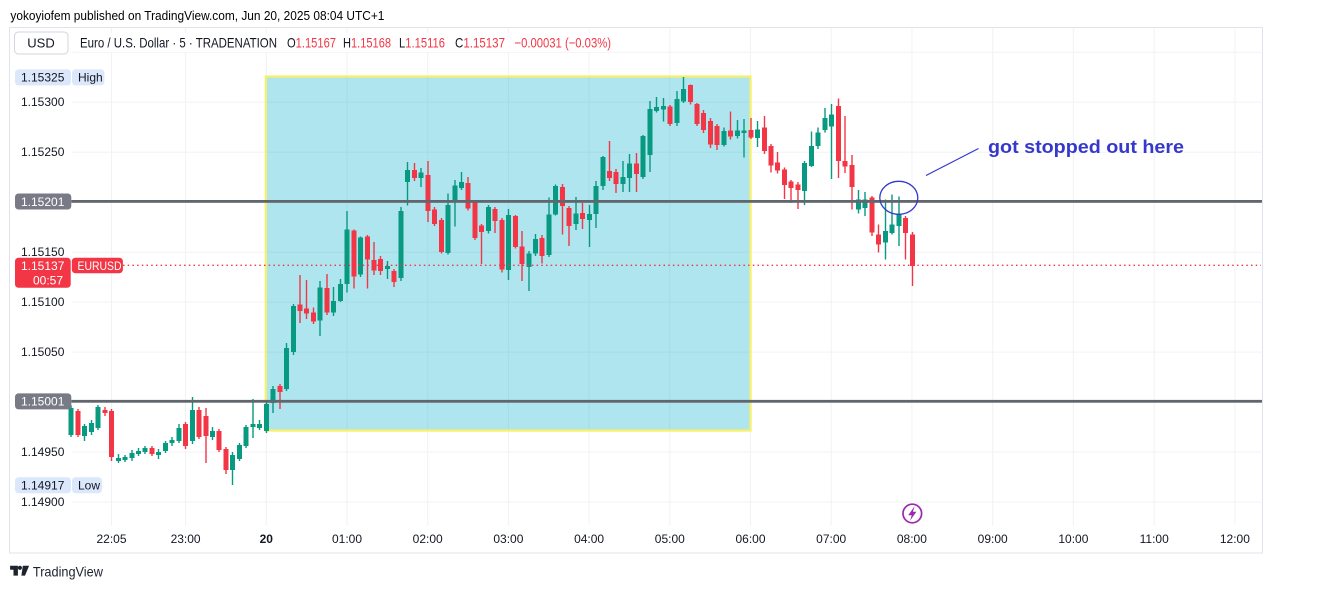 The width and height of the screenshot is (1341, 594). What do you see at coordinates (43, 452) in the screenshot?
I see `svg-text: 1.14950` at bounding box center [43, 452].